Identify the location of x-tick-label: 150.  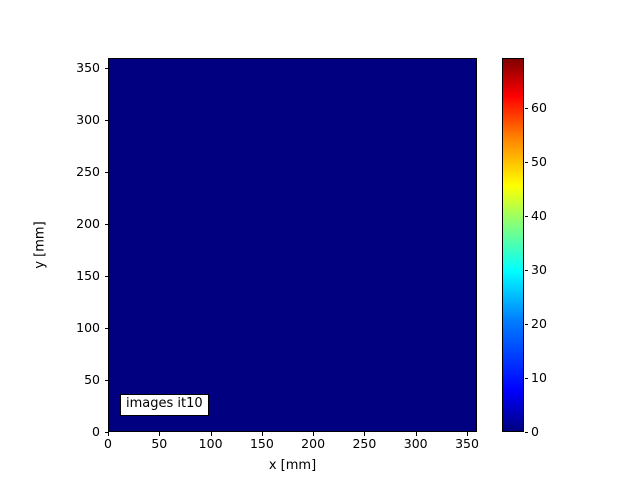
(261, 443).